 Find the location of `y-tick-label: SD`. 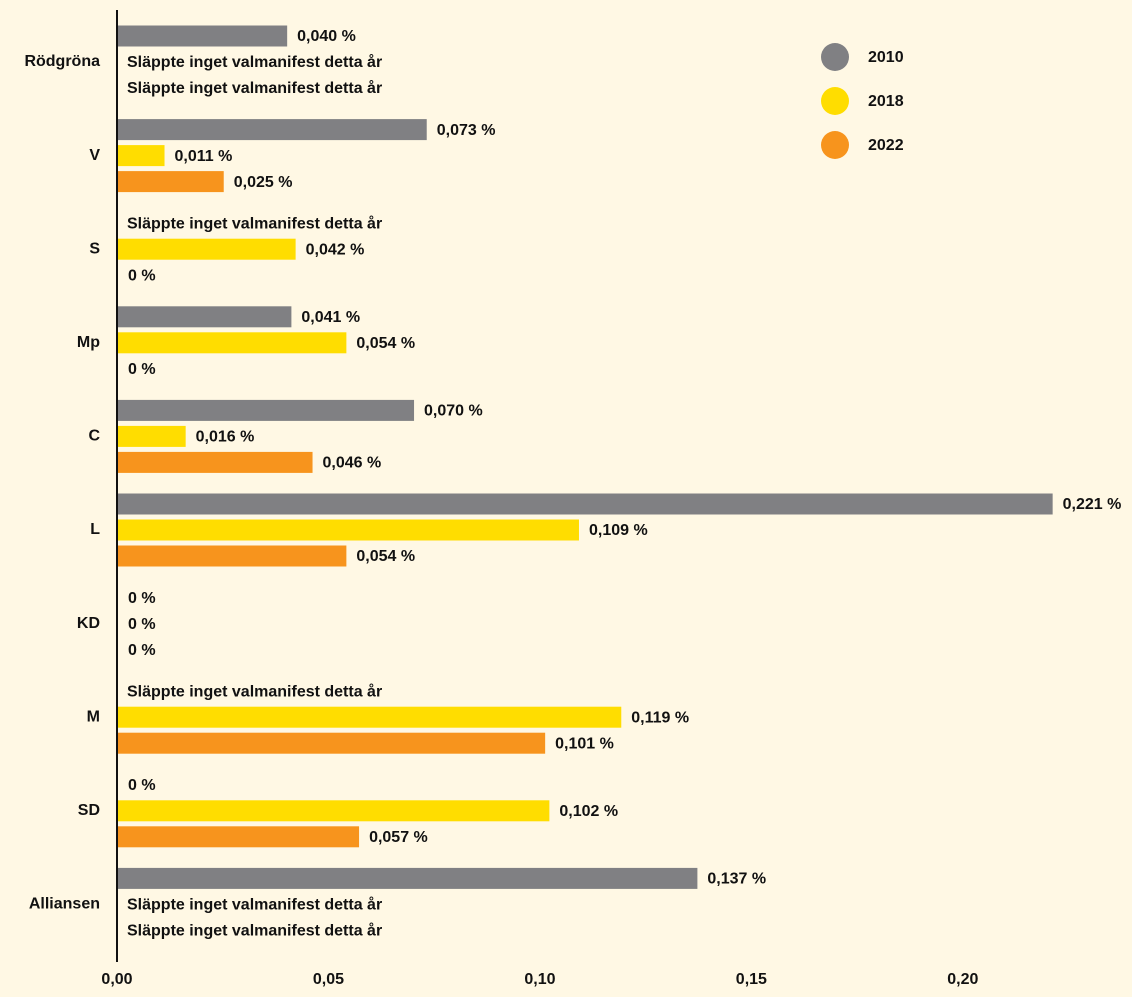

y-tick-label: SD is located at coordinates (89, 810).